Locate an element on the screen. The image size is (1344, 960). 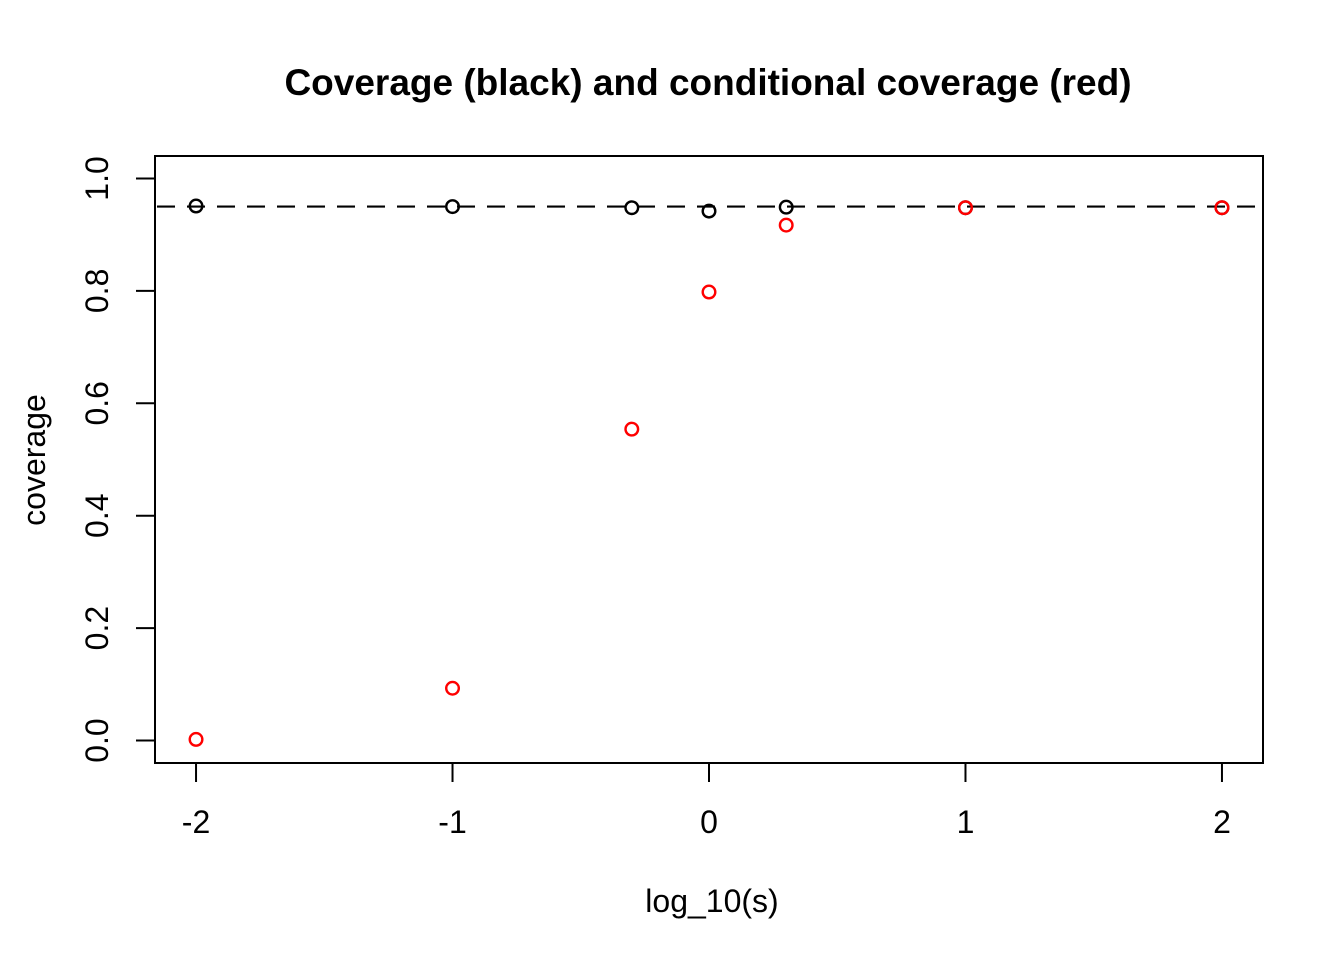
y-tick-label: 1.0 is located at coordinates (97, 178).